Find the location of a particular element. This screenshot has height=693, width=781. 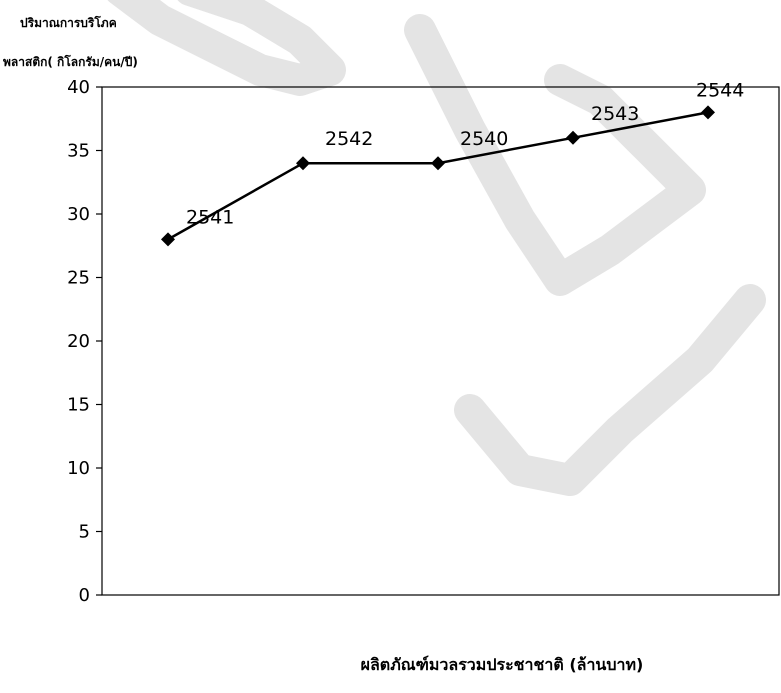

y-axis-title-line2: พลาสติก( กิโลกรัม/คน/ปี) is located at coordinates (70, 61).